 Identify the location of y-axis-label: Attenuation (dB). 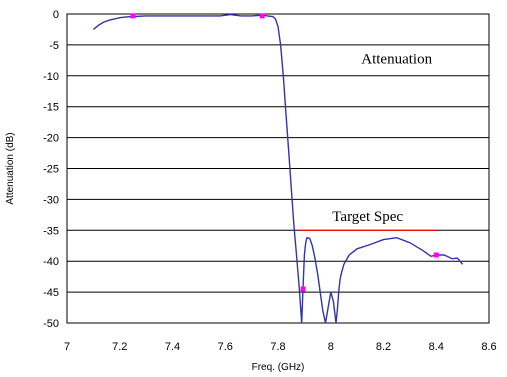
(10, 168).